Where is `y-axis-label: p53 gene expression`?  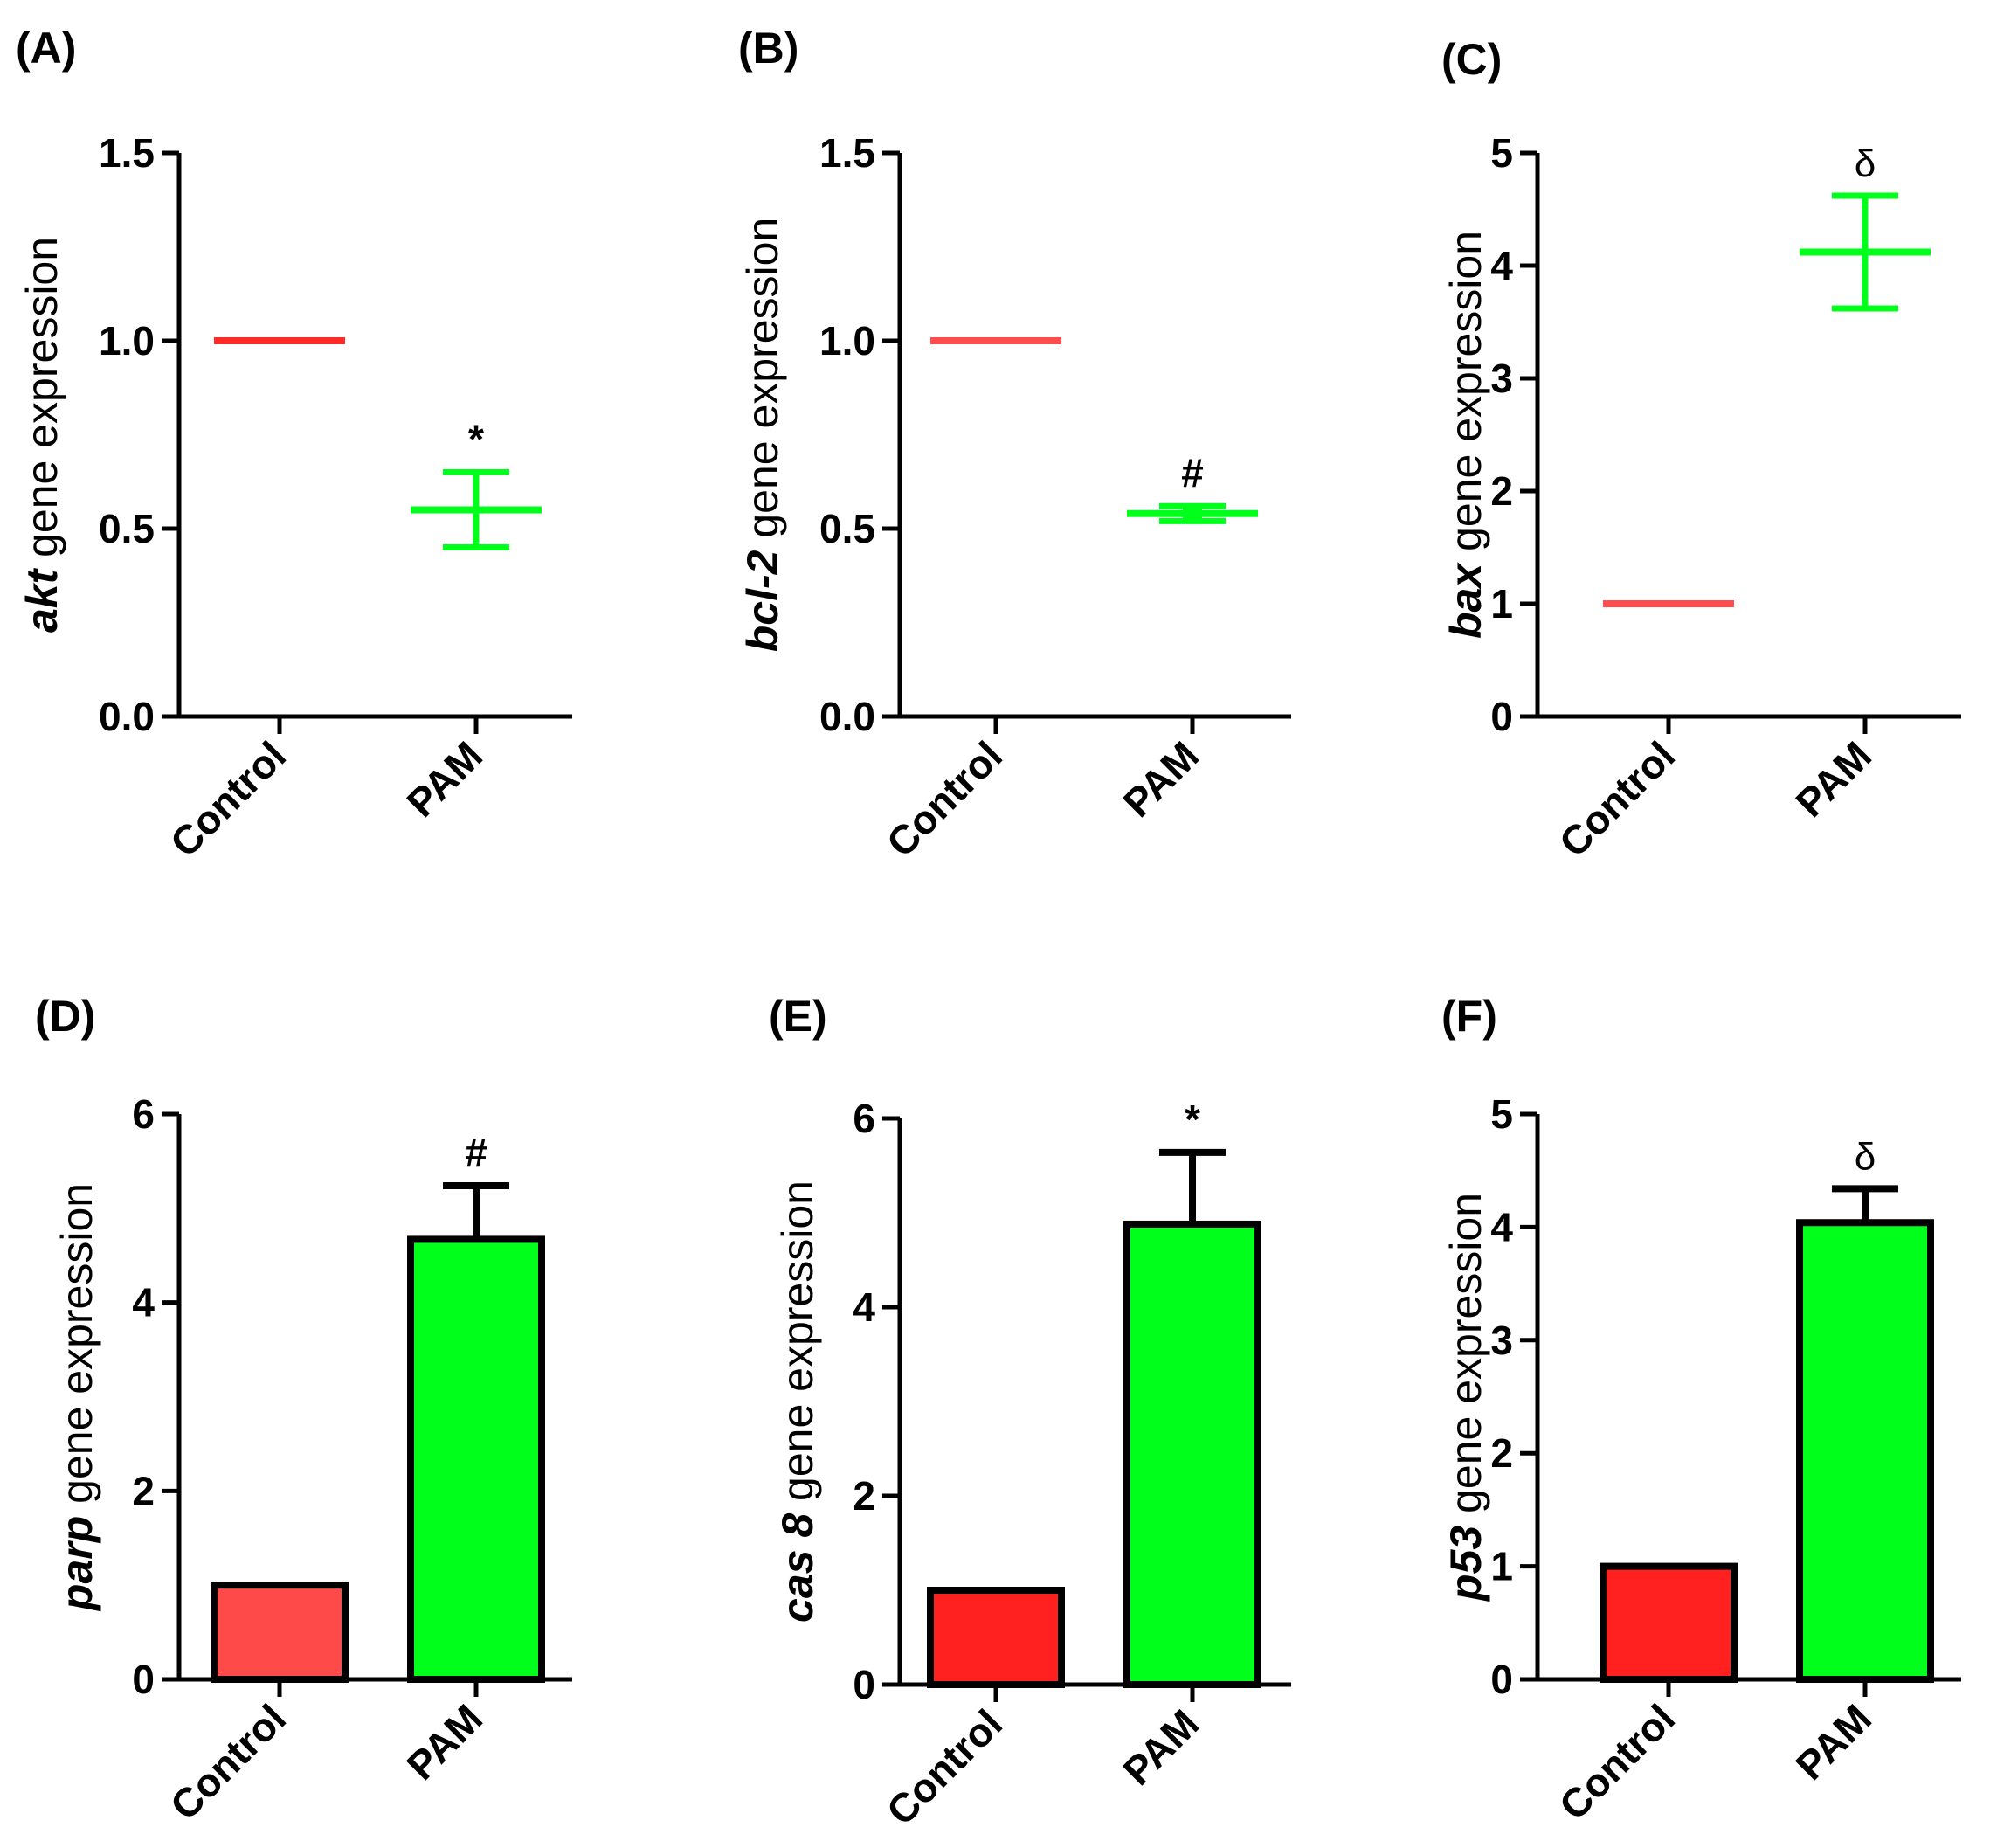 y-axis-label: p53 gene expression is located at coordinates (1465, 1397).